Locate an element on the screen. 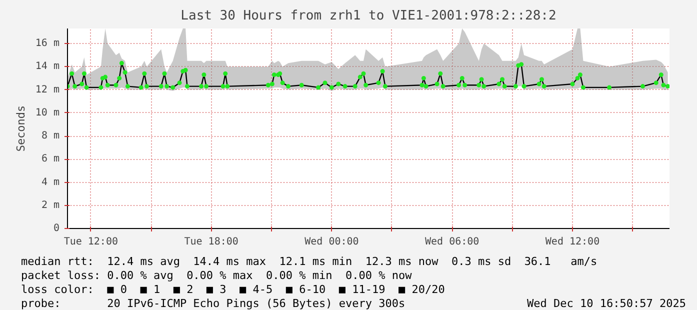  text: loss color: ■ 0 ■ 1 ■ 2 ■ 3 ■ 4-5 ■ 6-10 ■ 11-19 ■ 20/20 is located at coordinates (233, 290).